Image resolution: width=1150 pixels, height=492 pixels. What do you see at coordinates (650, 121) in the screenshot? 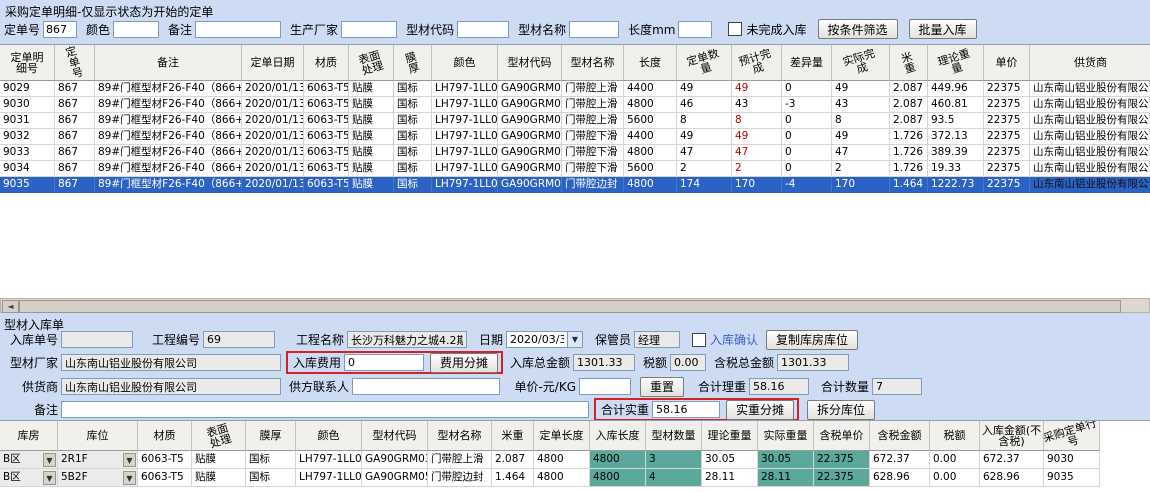
I see `order-cell: 5600` at bounding box center [650, 121].